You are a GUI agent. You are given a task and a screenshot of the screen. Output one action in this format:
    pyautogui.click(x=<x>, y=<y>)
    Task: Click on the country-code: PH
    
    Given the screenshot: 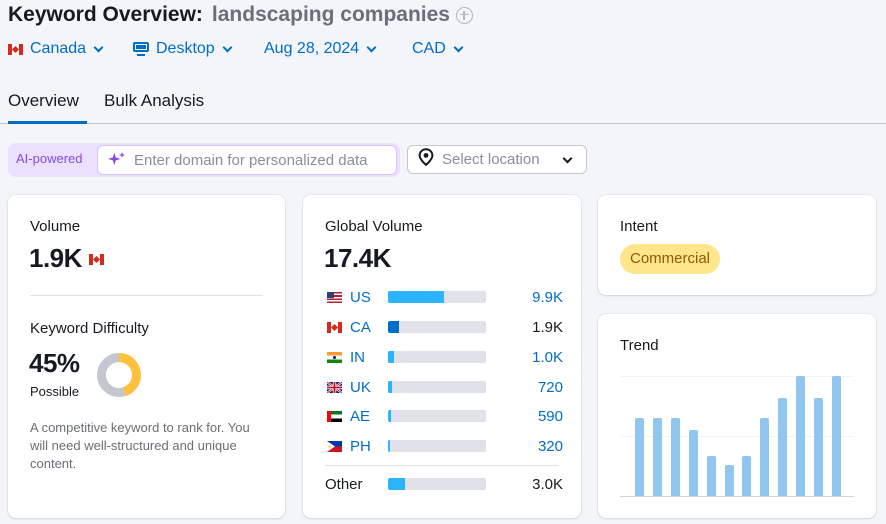 What is the action you would take?
    pyautogui.click(x=360, y=446)
    